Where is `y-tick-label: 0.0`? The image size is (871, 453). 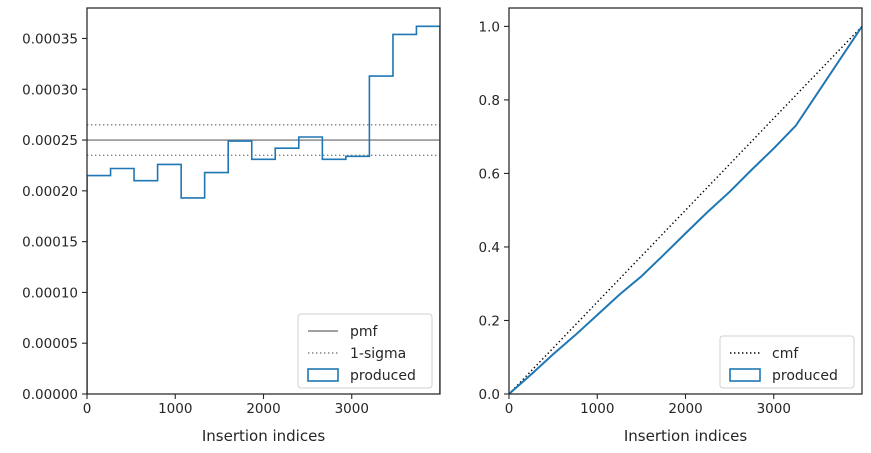 y-tick-label: 0.0 is located at coordinates (489, 395).